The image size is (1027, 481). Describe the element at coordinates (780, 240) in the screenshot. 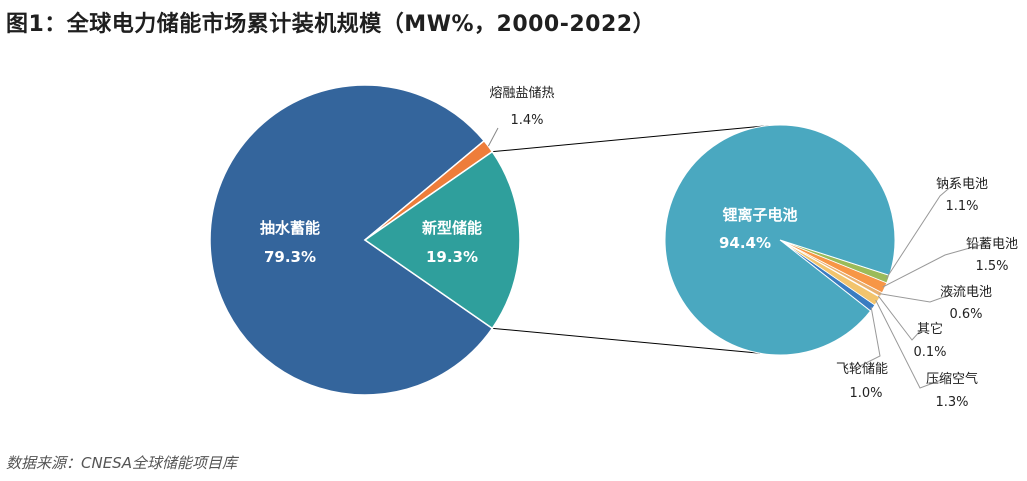

I see `lithium-ion-slice` at that location.